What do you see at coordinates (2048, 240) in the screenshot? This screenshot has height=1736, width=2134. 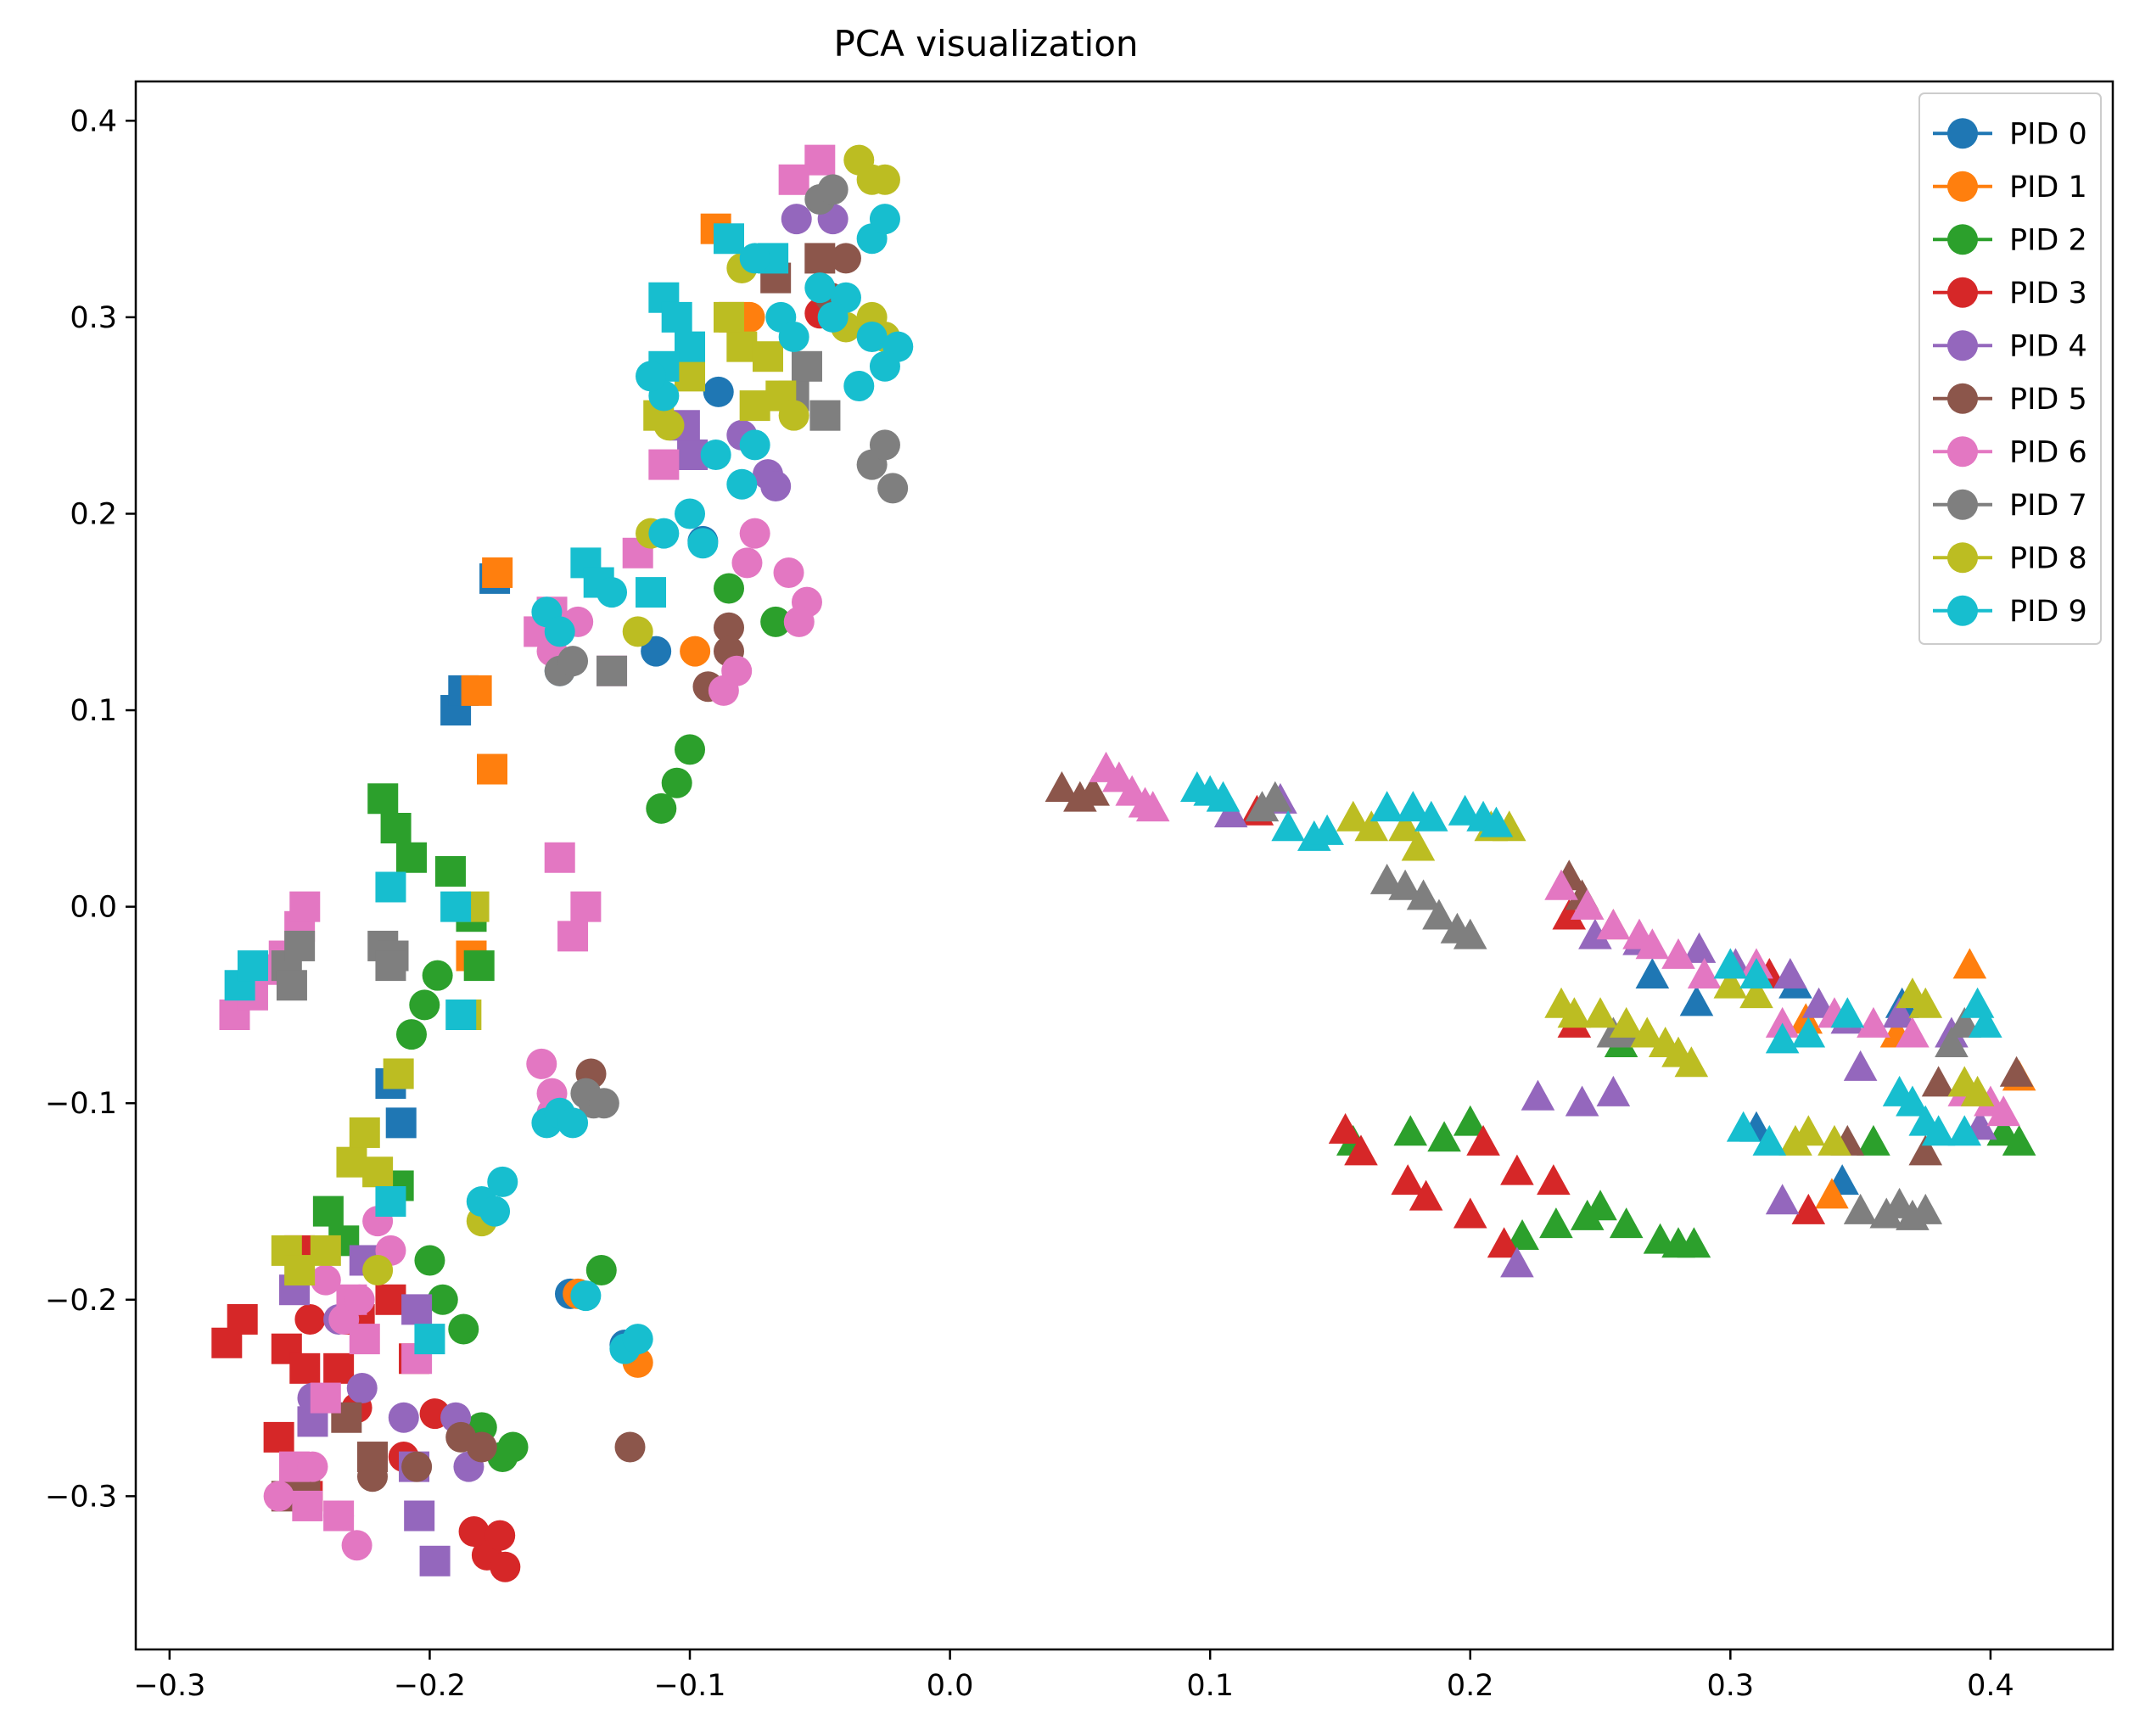 I see `legend-label: PID 2` at bounding box center [2048, 240].